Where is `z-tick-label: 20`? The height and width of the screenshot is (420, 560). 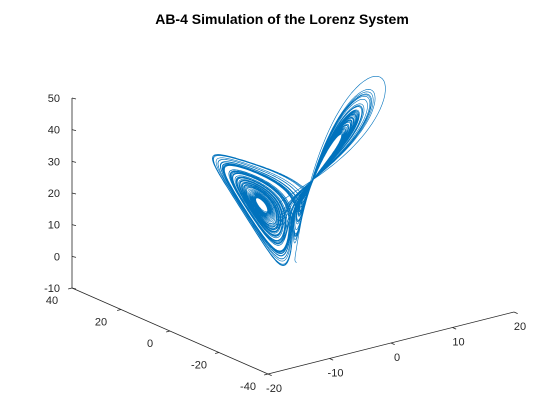 z-tick-label: 20 is located at coordinates (54, 194).